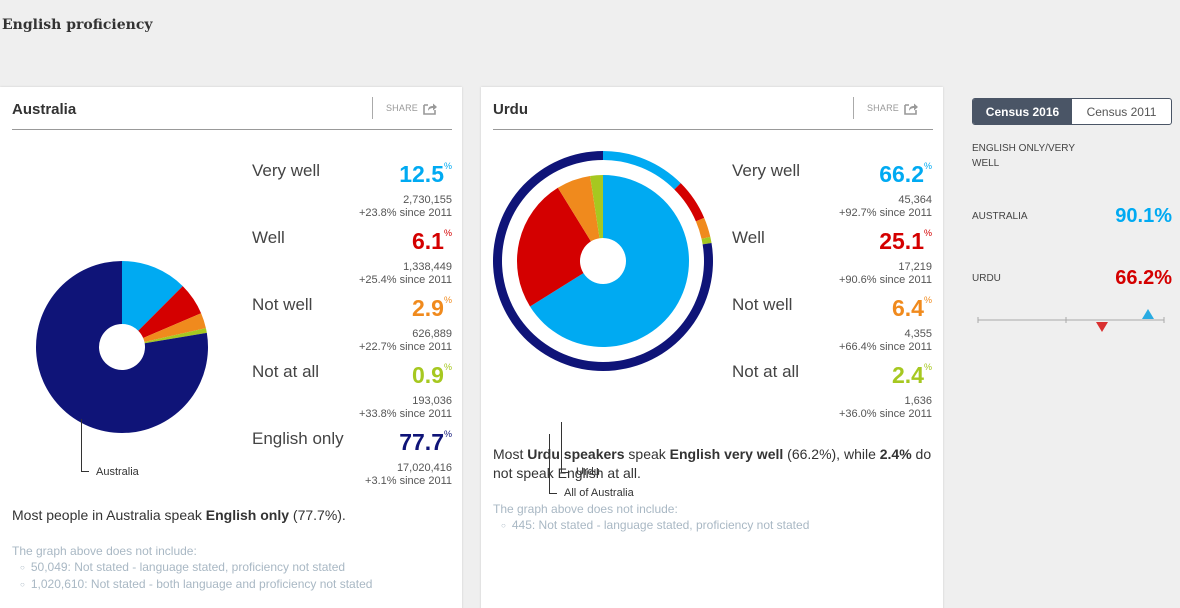 The width and height of the screenshot is (1180, 608). What do you see at coordinates (1143, 216) in the screenshot?
I see `row-value-australia: 90.1%` at bounding box center [1143, 216].